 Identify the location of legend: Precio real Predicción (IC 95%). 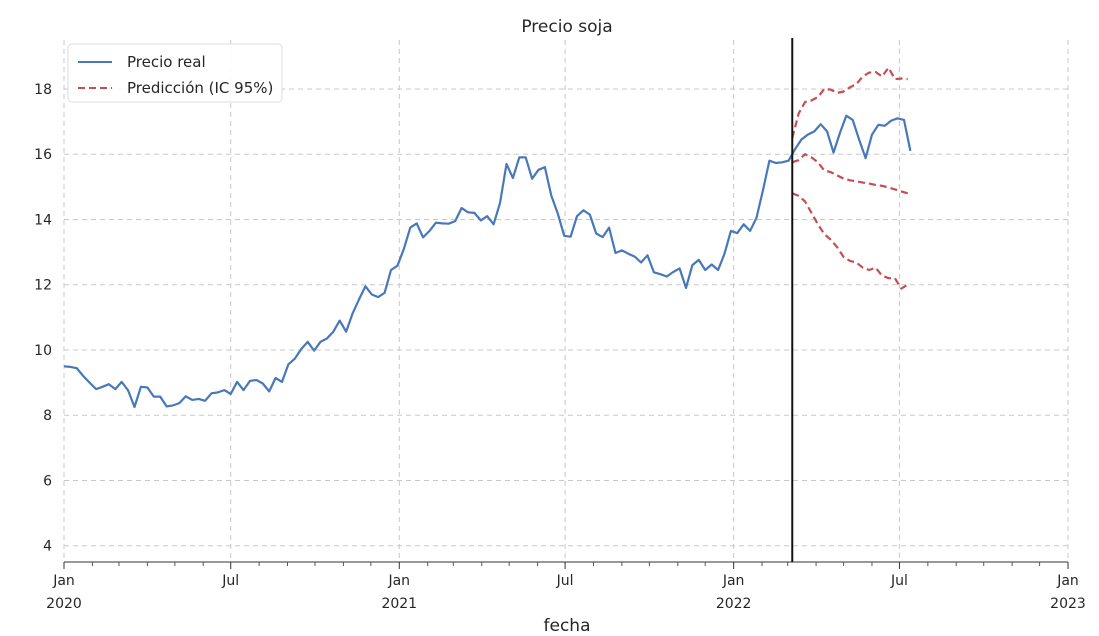
(175, 73).